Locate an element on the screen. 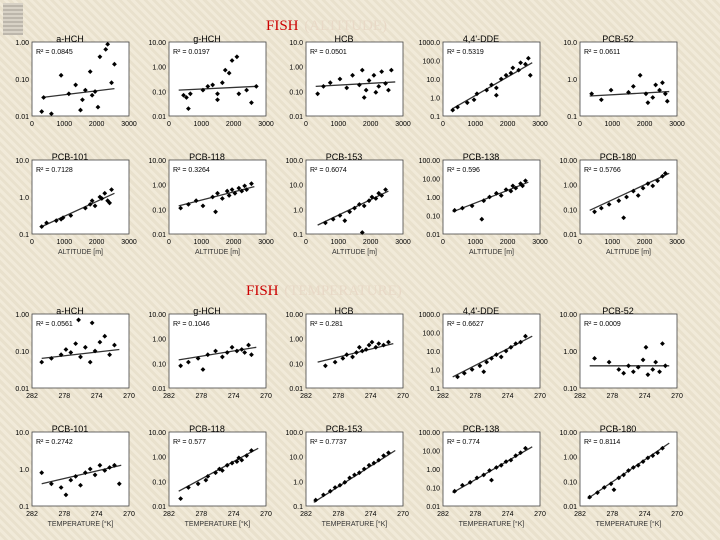 This screenshot has height=540, width=720. y-tick-label: 1000.0 is located at coordinates (430, 315).